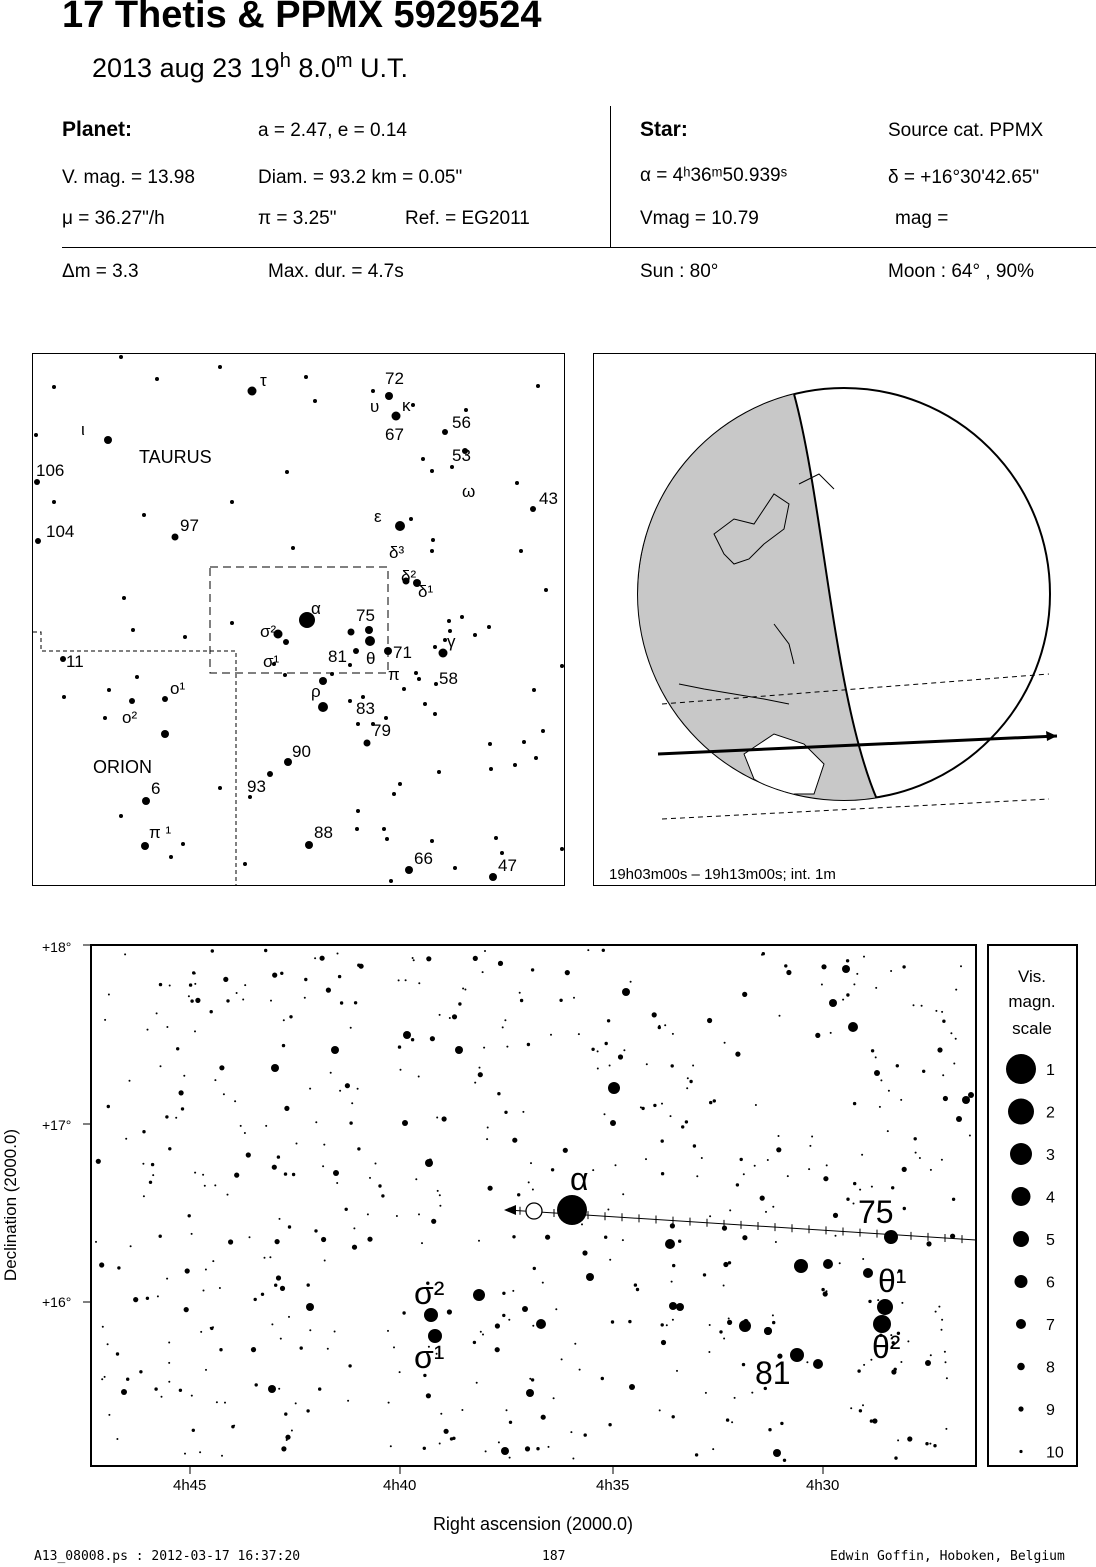  Describe the element at coordinates (285, 61) in the screenshot. I see `hour-unit: h` at that location.